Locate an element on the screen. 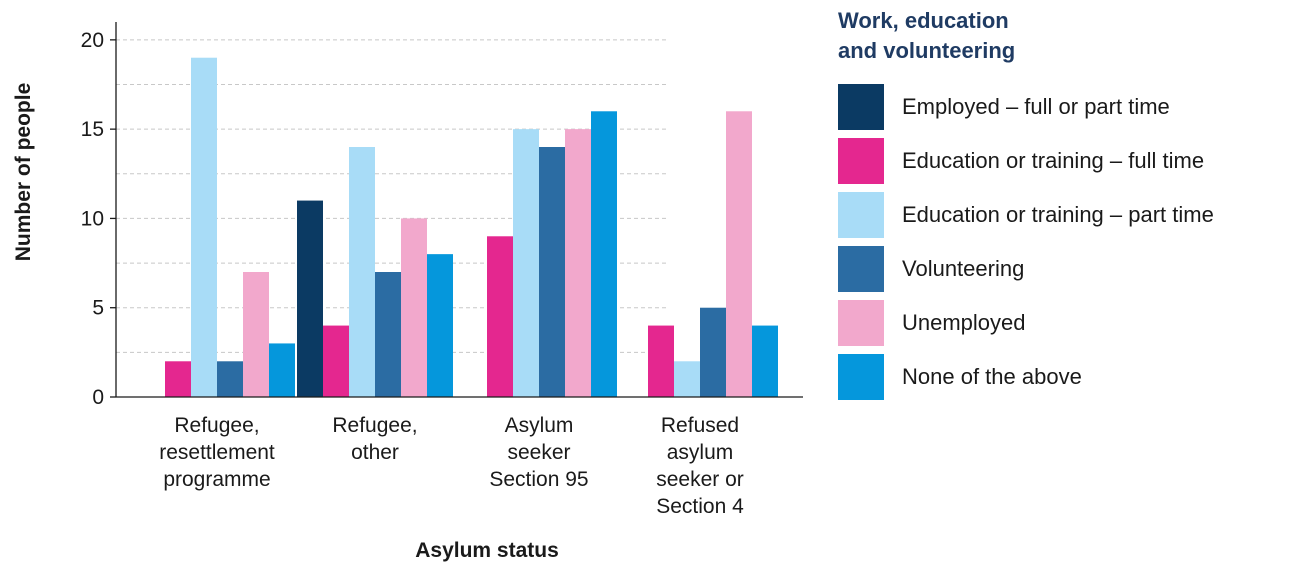  x-category-label-line: programme is located at coordinates (216, 479).